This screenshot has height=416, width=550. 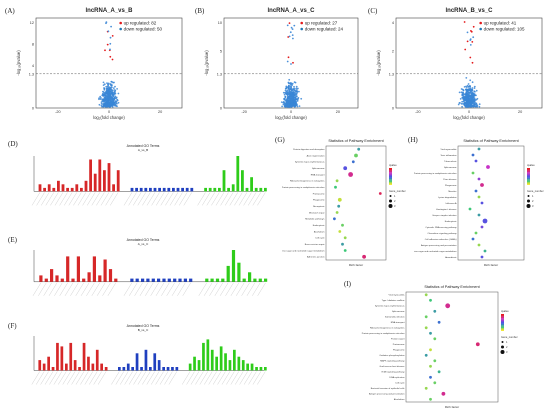 I want to click on pathway-term-label: Proteasome, so click(x=399, y=344).